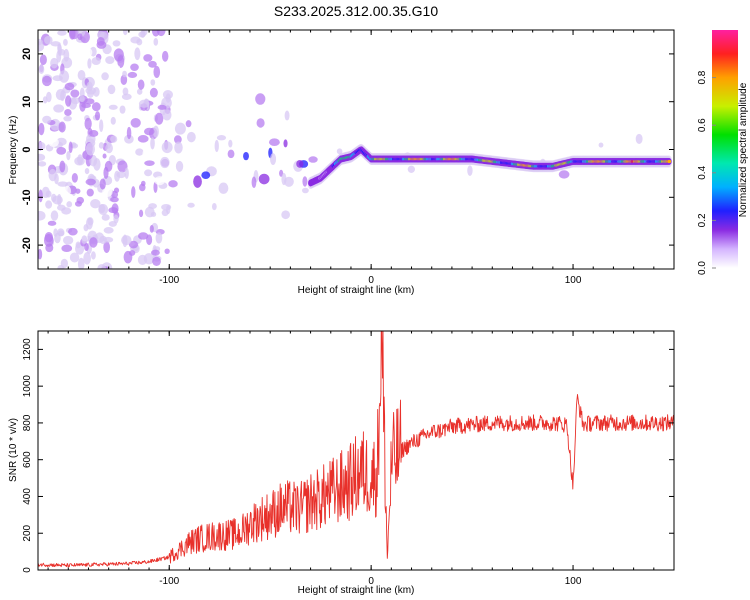  Describe the element at coordinates (725, 149) in the screenshot. I see `colorbar-gradient` at that location.